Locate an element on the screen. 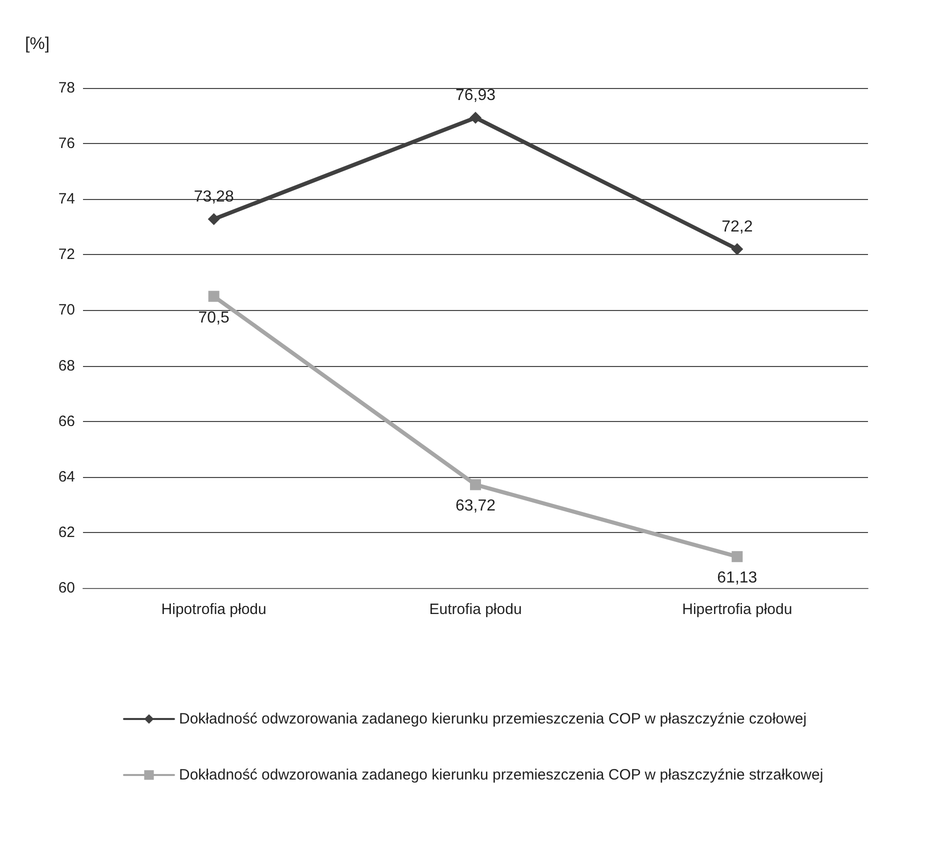 The image size is (937, 847). y-tick-label: 66 is located at coordinates (66, 421).